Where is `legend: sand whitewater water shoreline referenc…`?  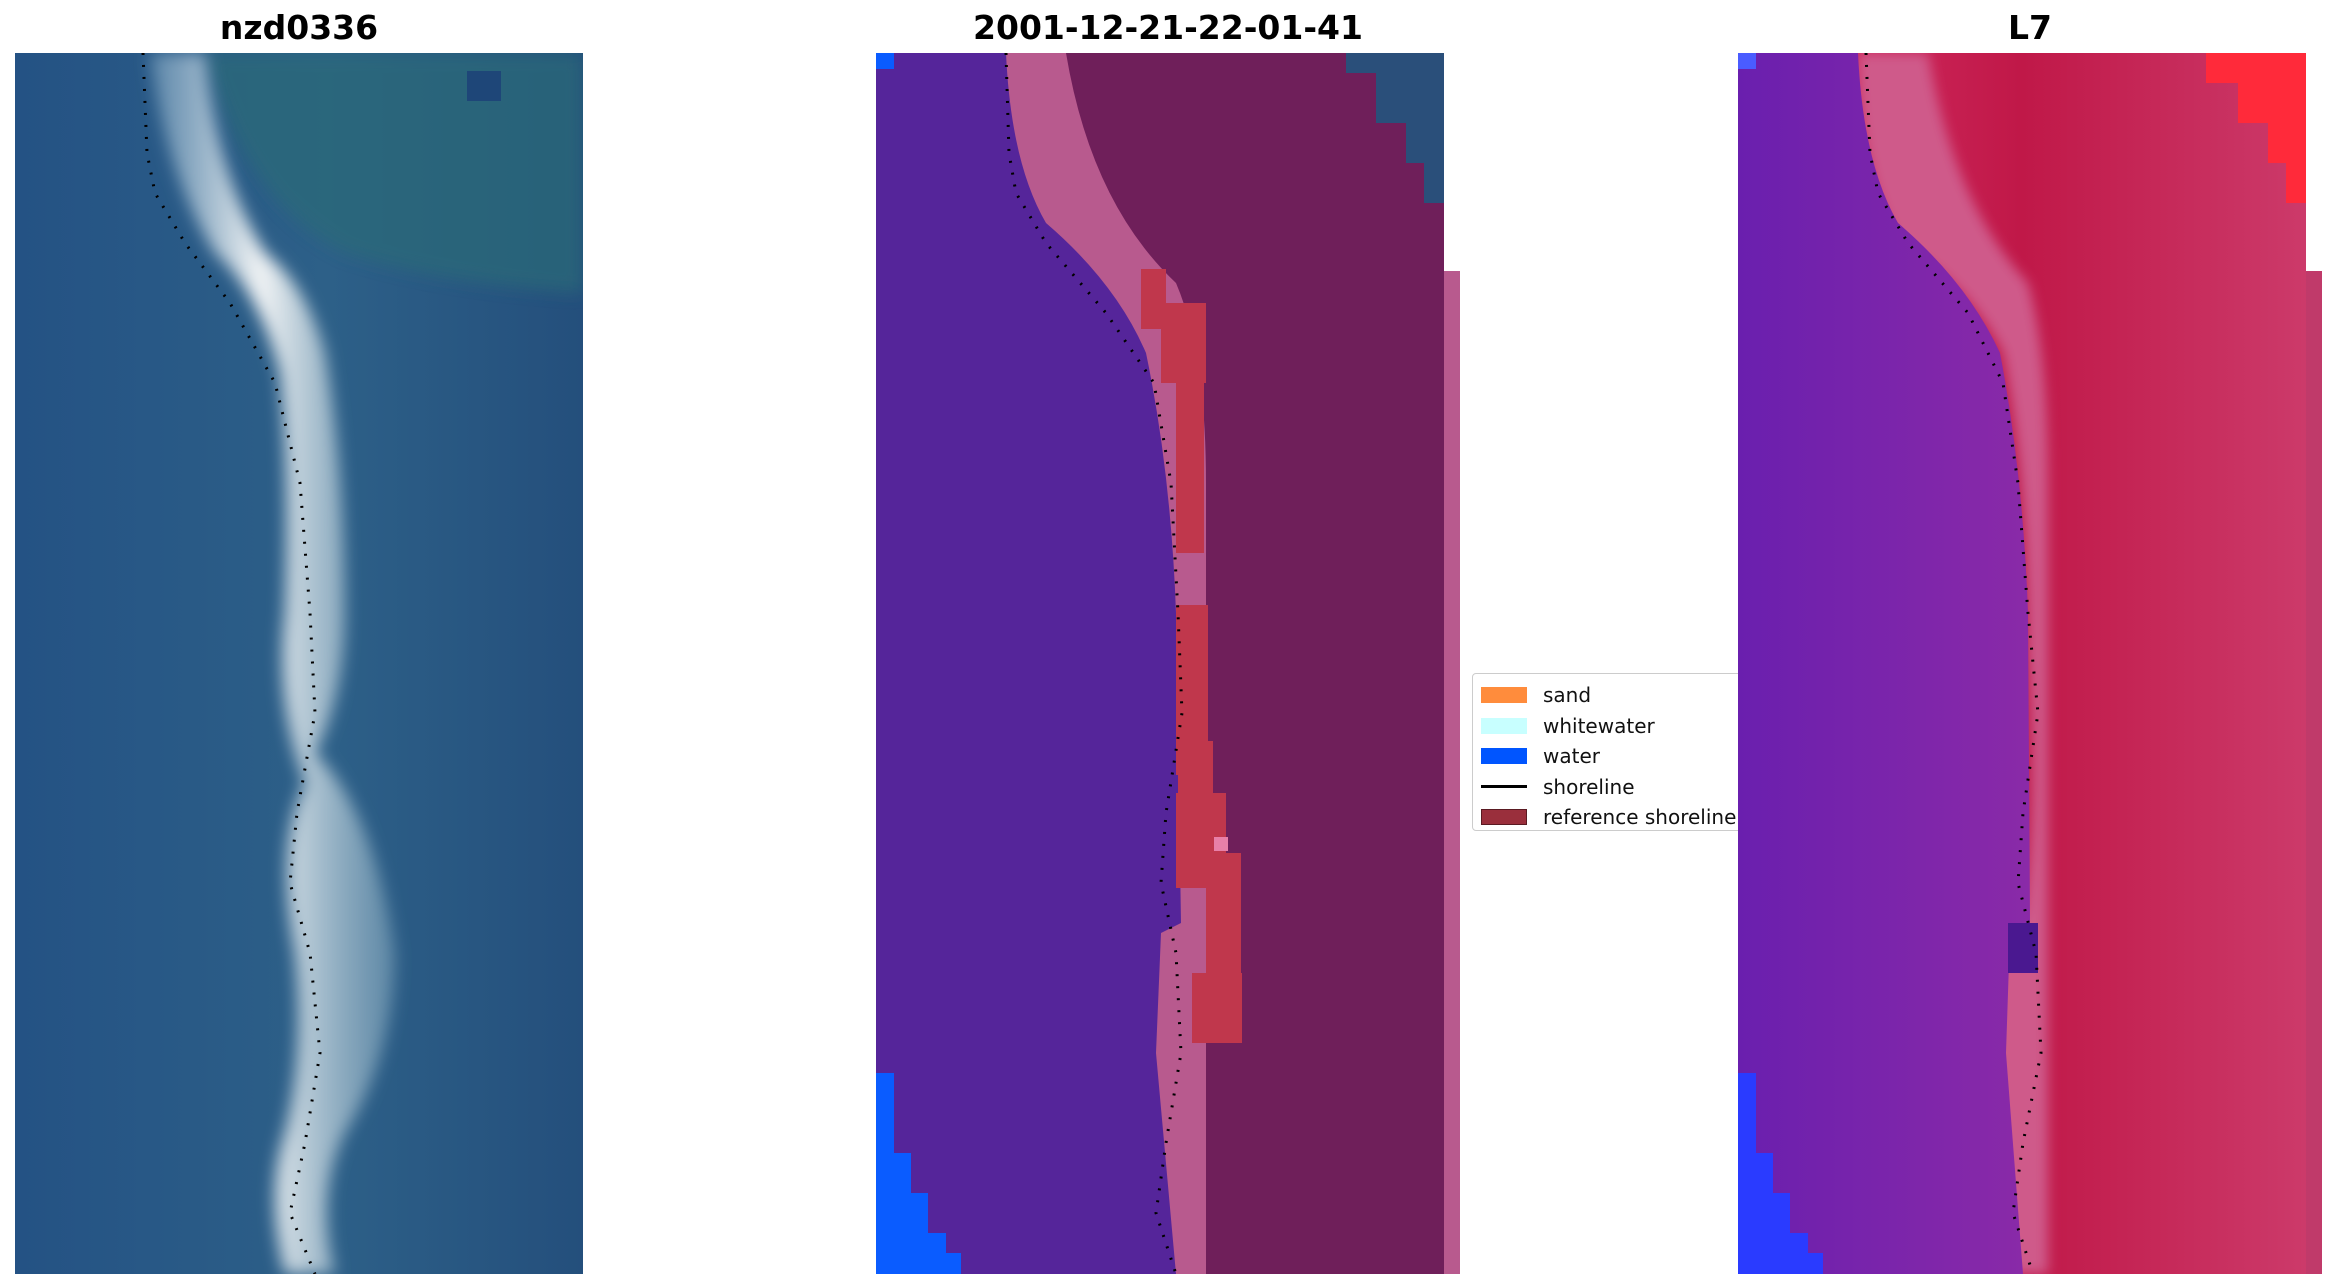 legend: sand whitewater water shoreline referenc… is located at coordinates (1608, 752).